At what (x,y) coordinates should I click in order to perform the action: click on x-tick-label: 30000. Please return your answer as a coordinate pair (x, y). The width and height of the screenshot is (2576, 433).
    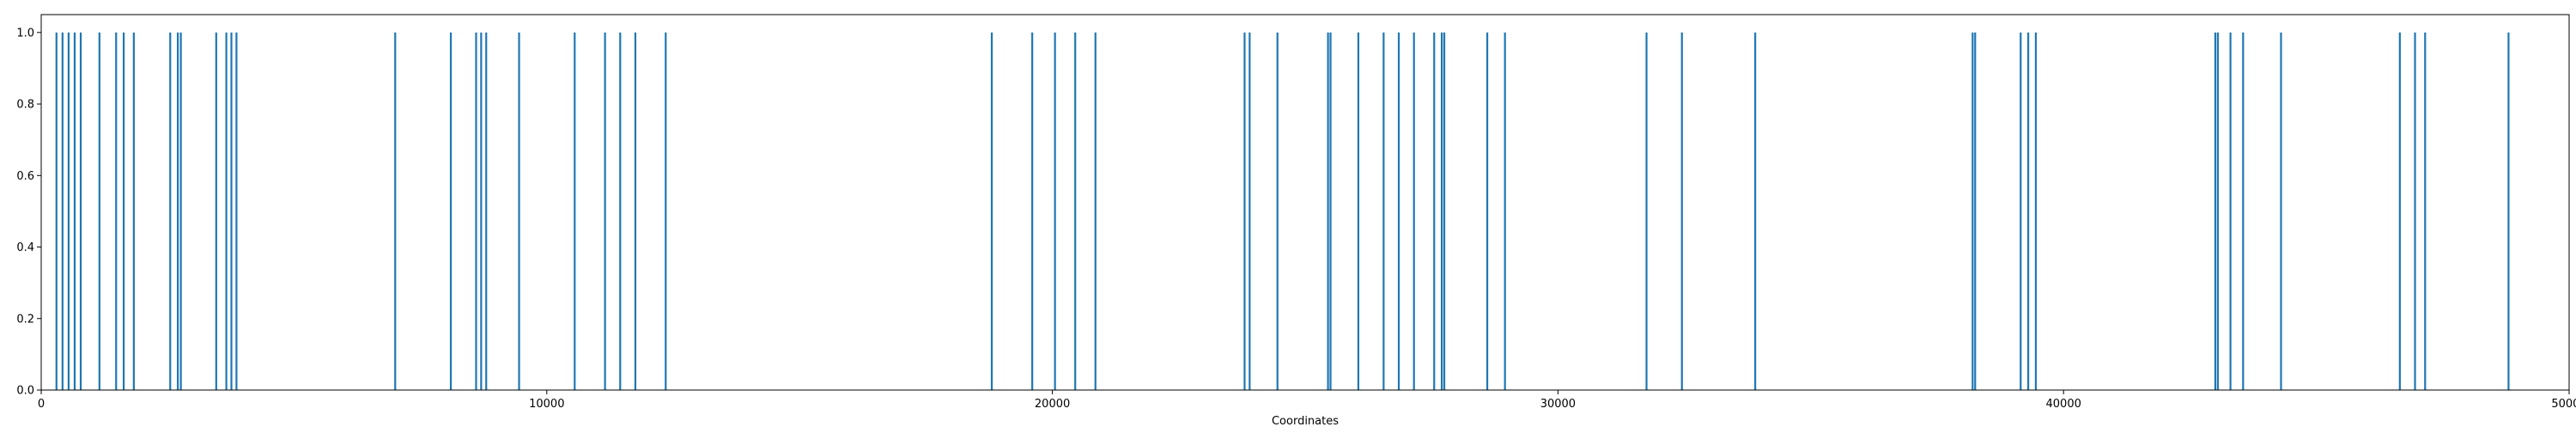
    Looking at the image, I should click on (1558, 404).